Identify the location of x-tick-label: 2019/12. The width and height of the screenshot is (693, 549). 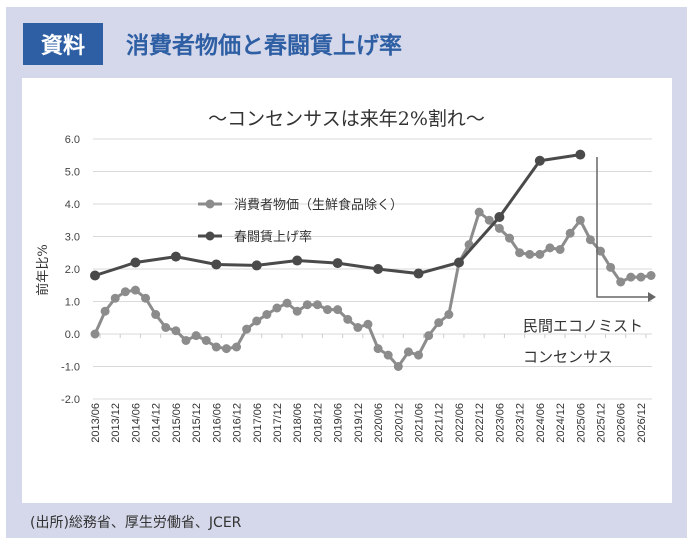
(359, 423).